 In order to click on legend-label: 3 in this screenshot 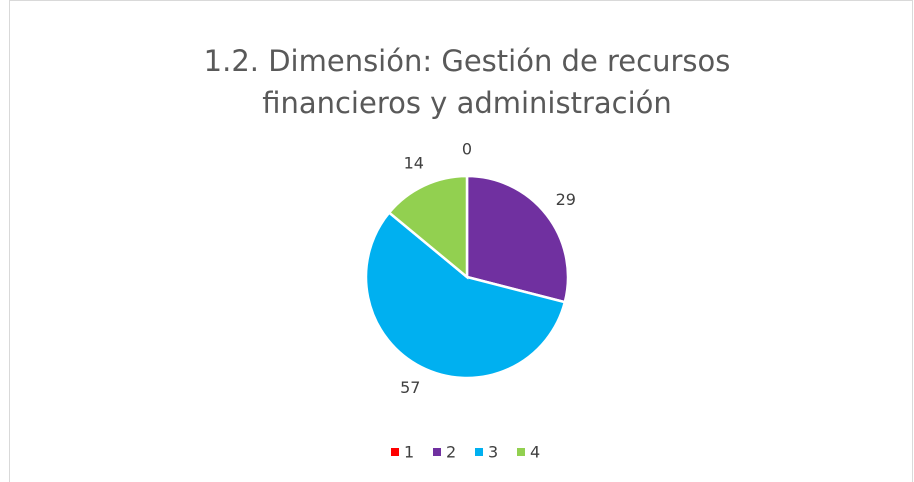, I will do `click(493, 452)`.